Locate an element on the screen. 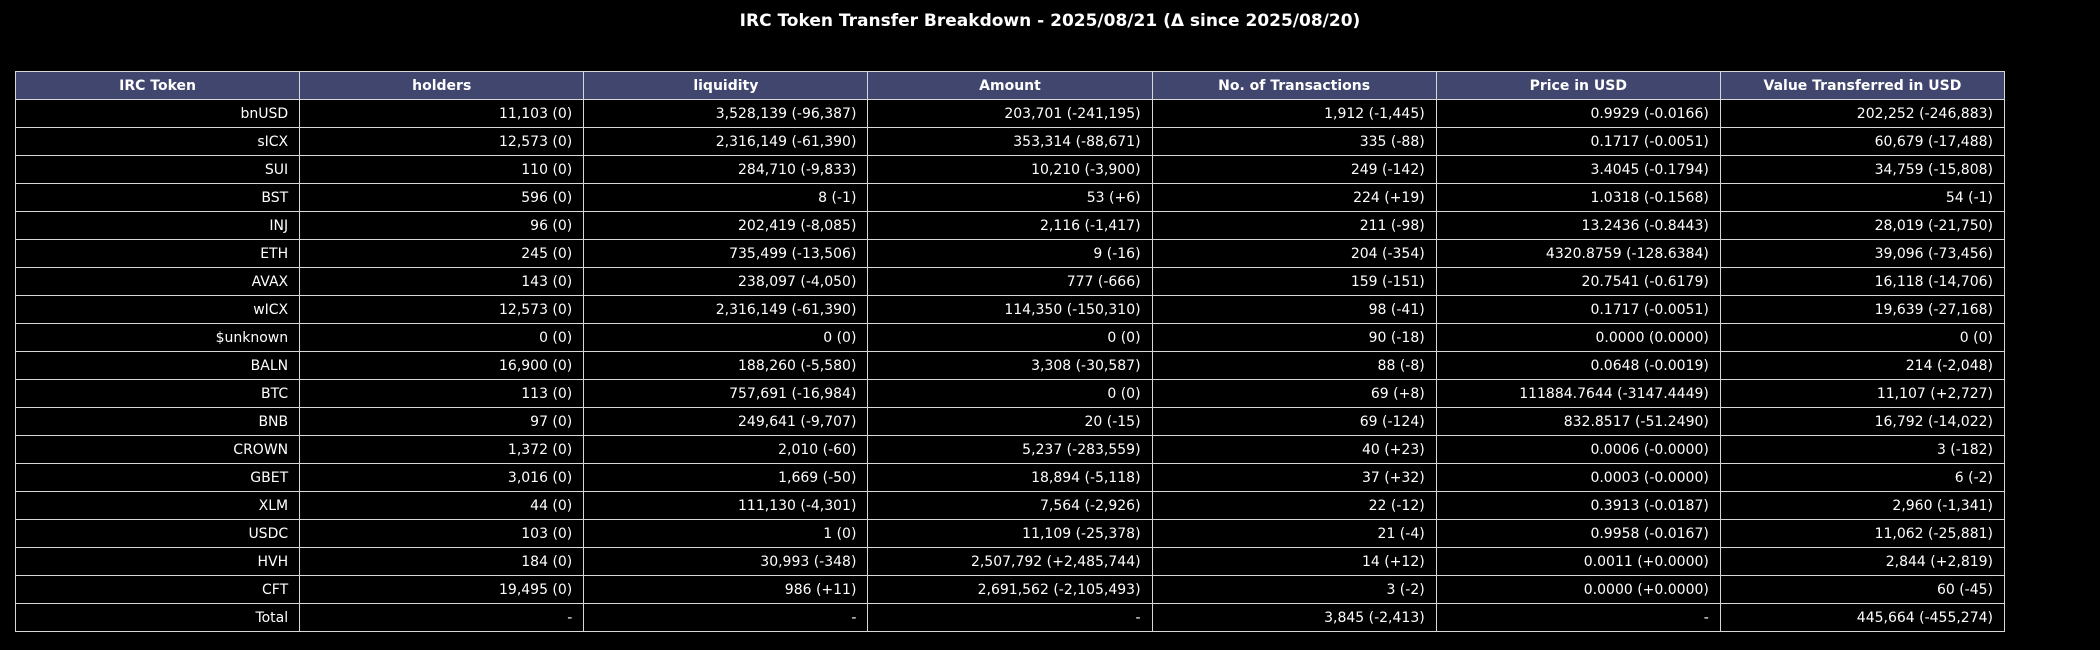  table-cell: 11,103 (0) is located at coordinates (442, 113).